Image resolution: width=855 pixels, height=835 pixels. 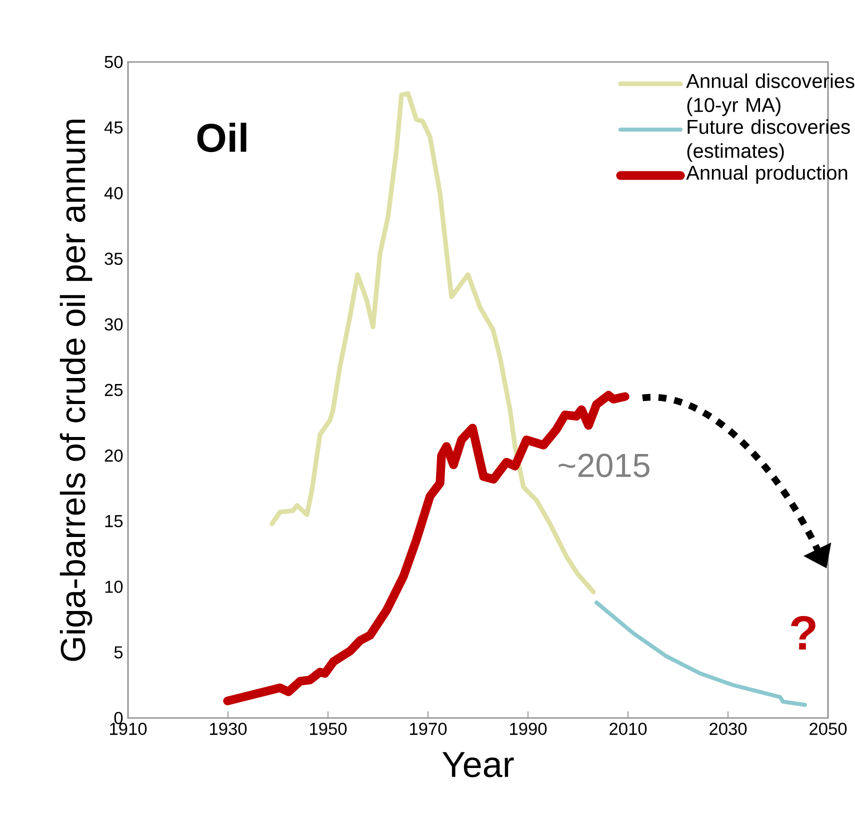 I want to click on x-tick-label: 1990, so click(x=528, y=728).